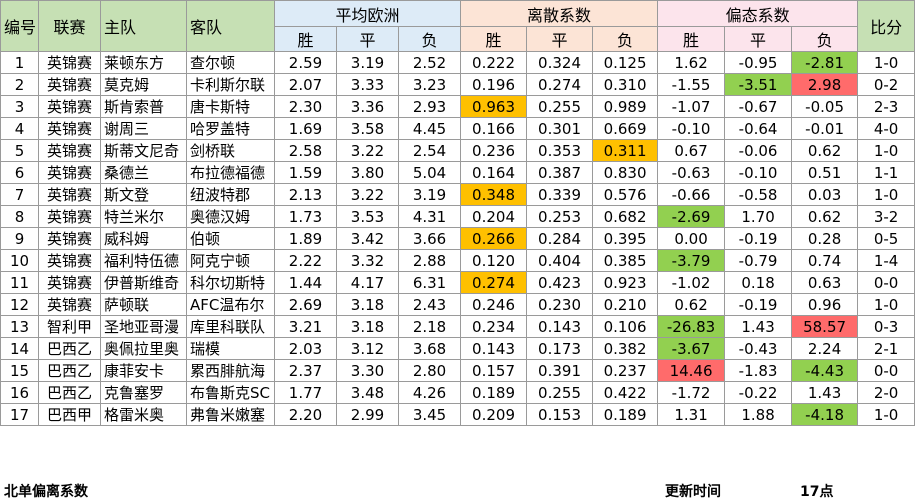  Describe the element at coordinates (429, 106) in the screenshot. I see `cell-o3: 2.93` at that location.